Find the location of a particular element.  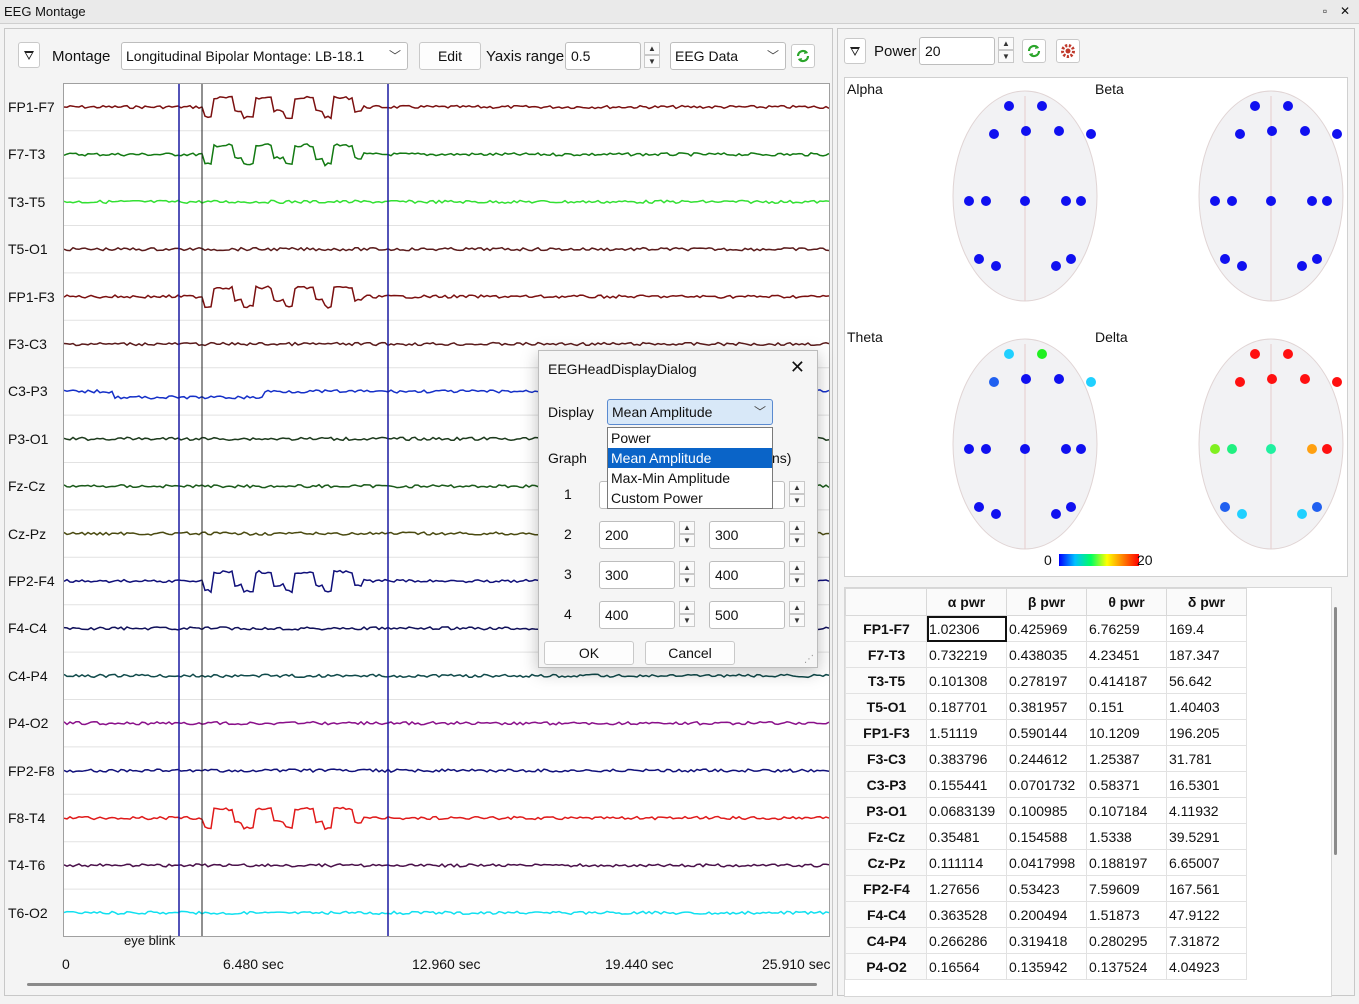

table-cell: 0.383796 is located at coordinates (966, 758).